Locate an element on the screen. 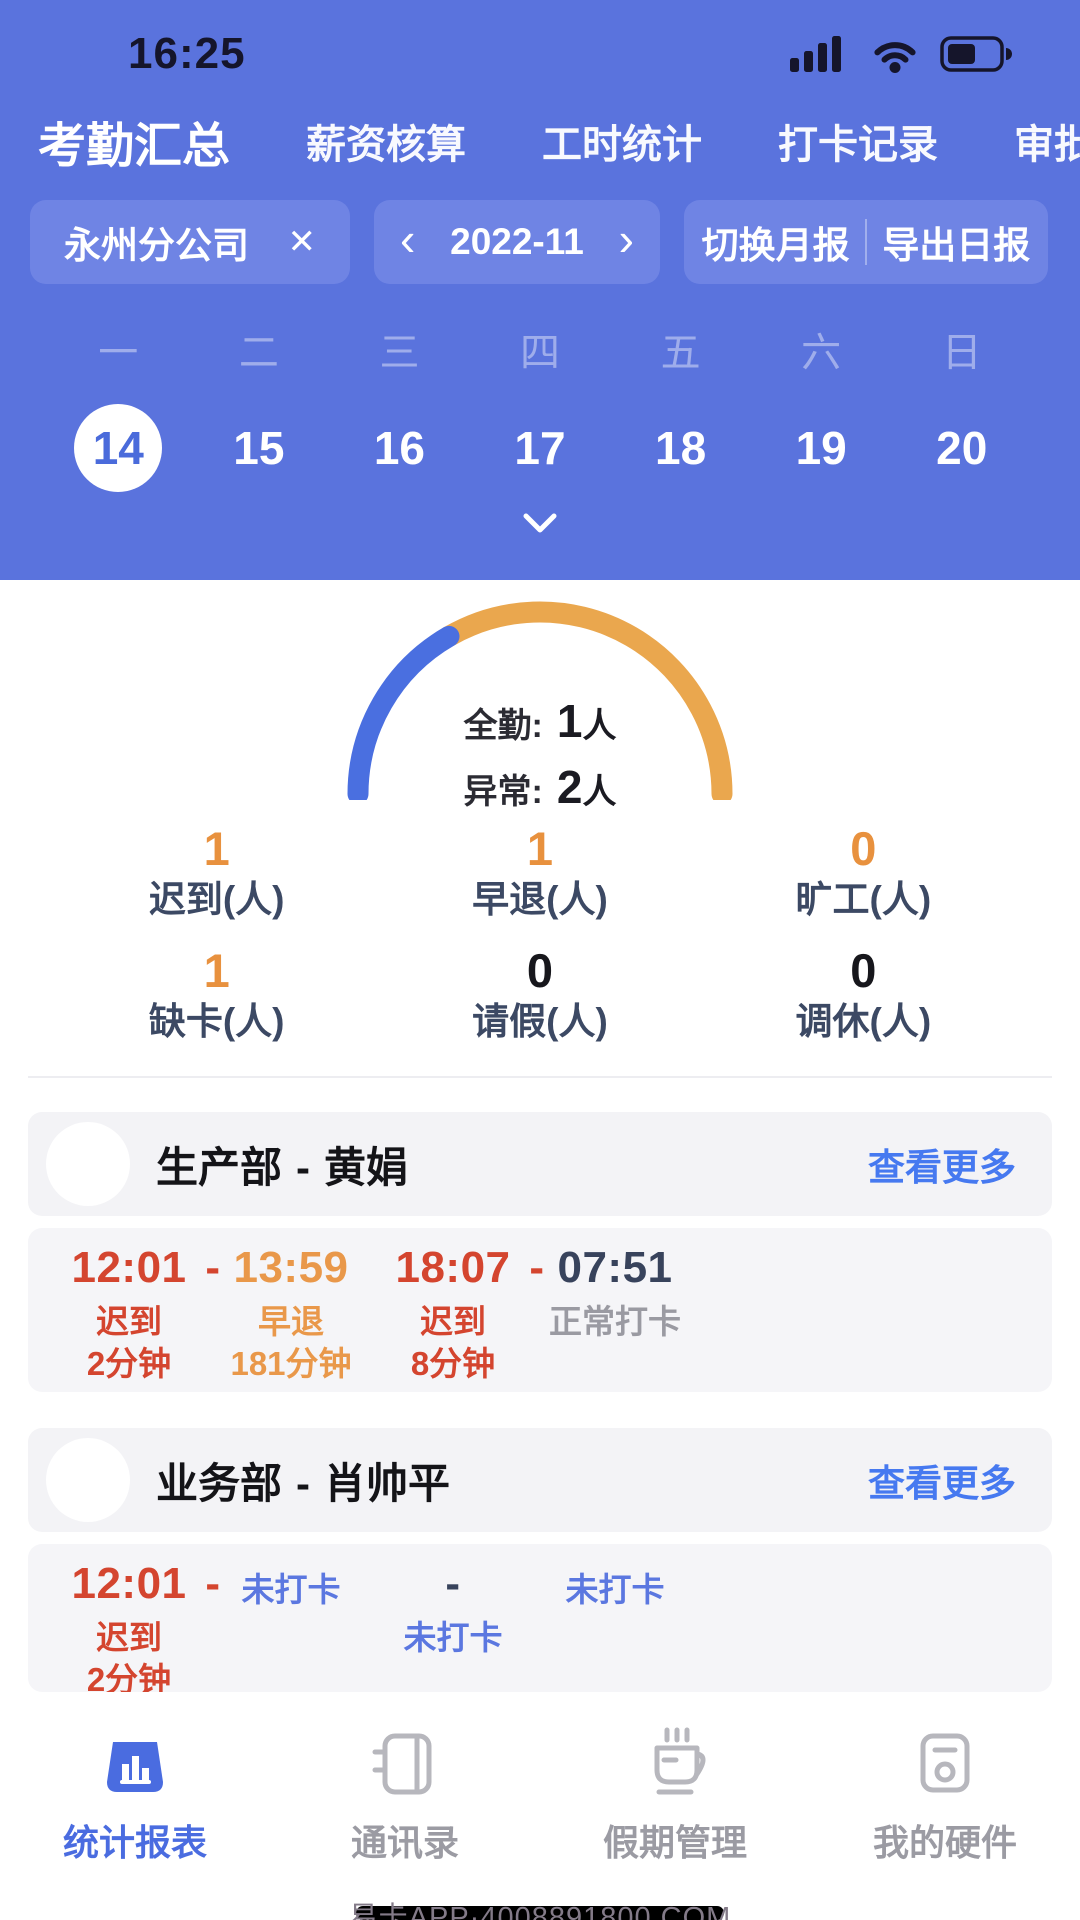 The width and height of the screenshot is (1080, 1920). weekday-sun: 日 is located at coordinates (961, 353).